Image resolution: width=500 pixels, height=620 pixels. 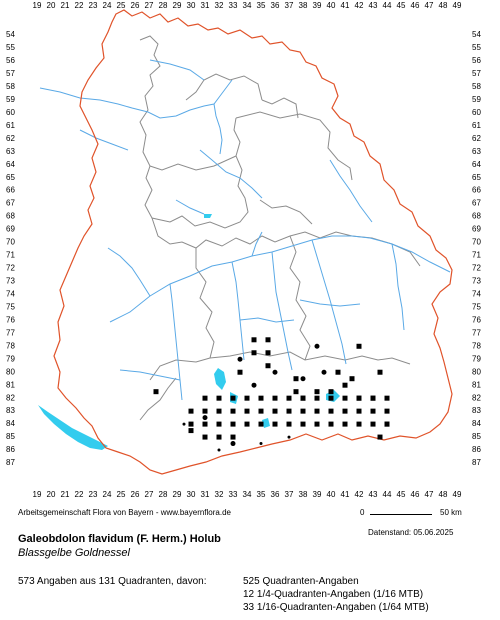 What do you see at coordinates (476, 410) in the screenshot?
I see `y-tick-label-right: 83` at bounding box center [476, 410].